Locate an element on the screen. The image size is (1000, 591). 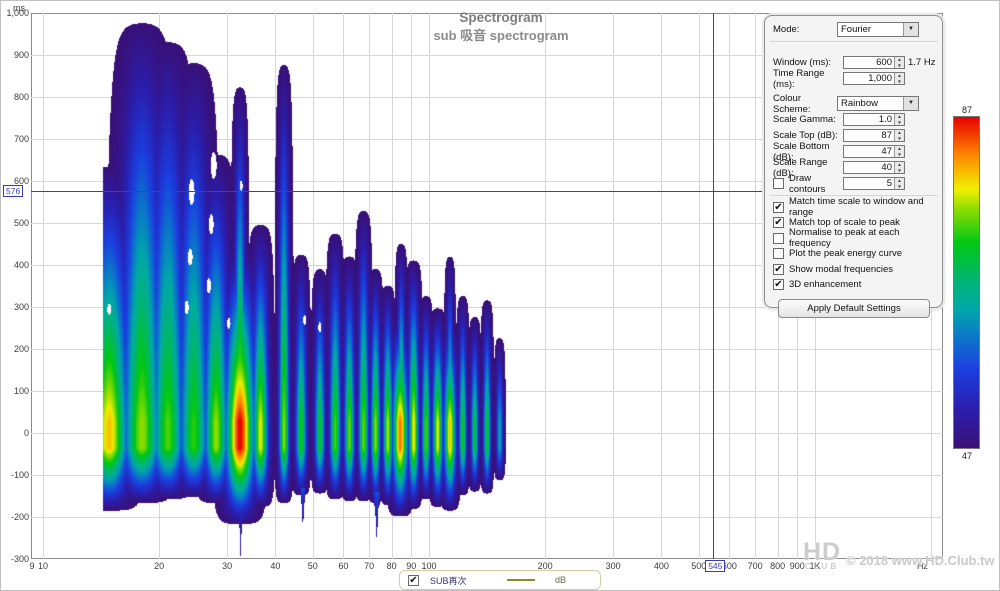
apply-button-row: Apply Default Settings is located at coordinates (854, 308).